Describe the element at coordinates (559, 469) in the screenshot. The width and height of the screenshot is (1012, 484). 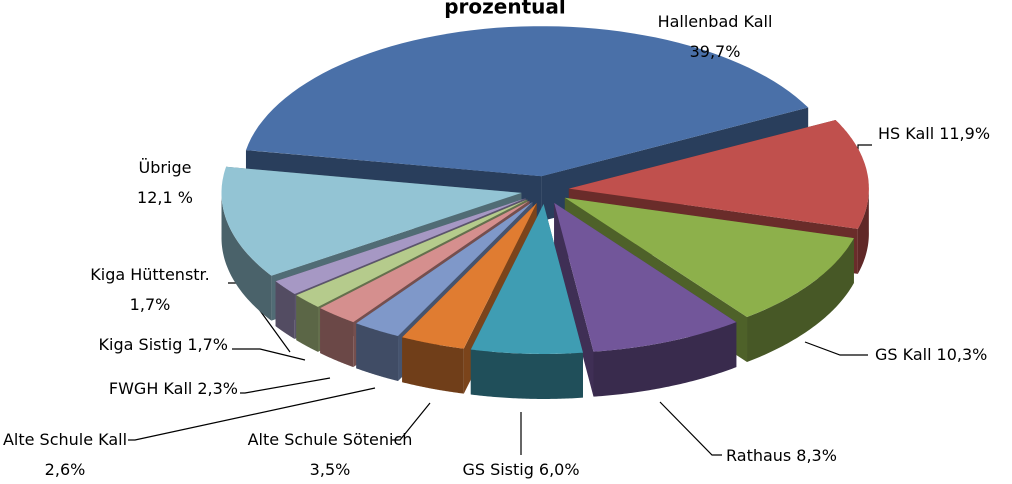
I see `label-value: 6,0%` at that location.